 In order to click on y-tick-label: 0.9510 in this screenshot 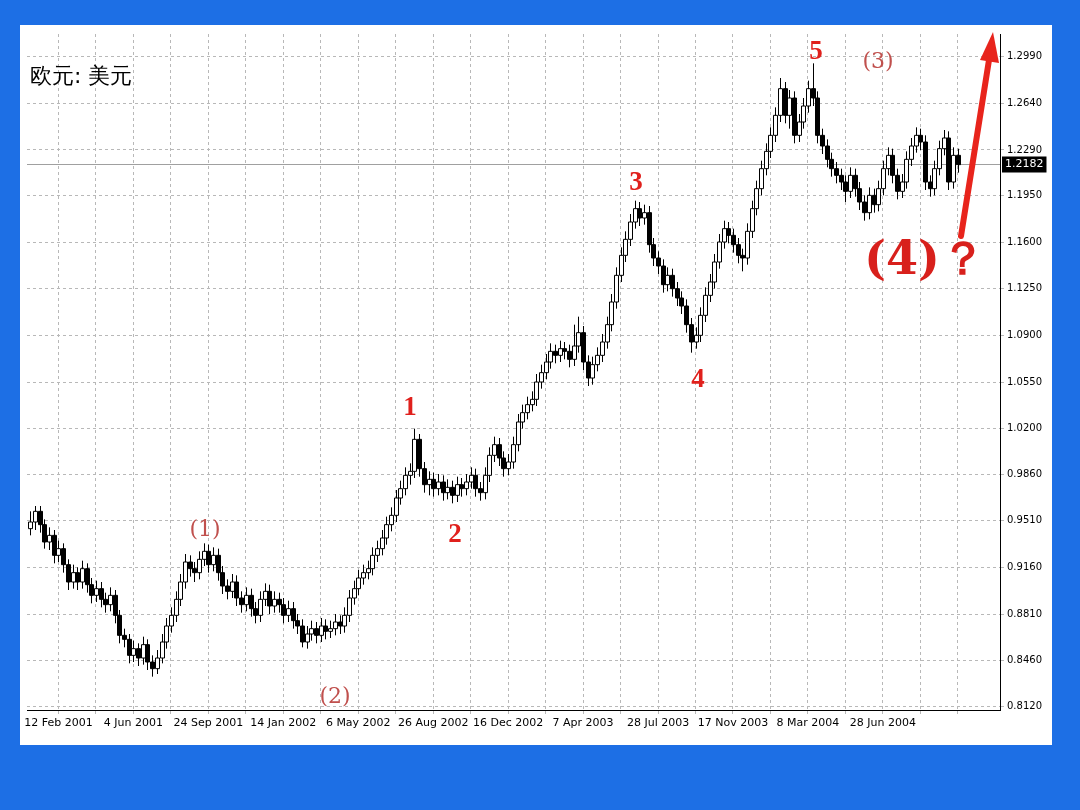, I will do `click(1024, 520)`.